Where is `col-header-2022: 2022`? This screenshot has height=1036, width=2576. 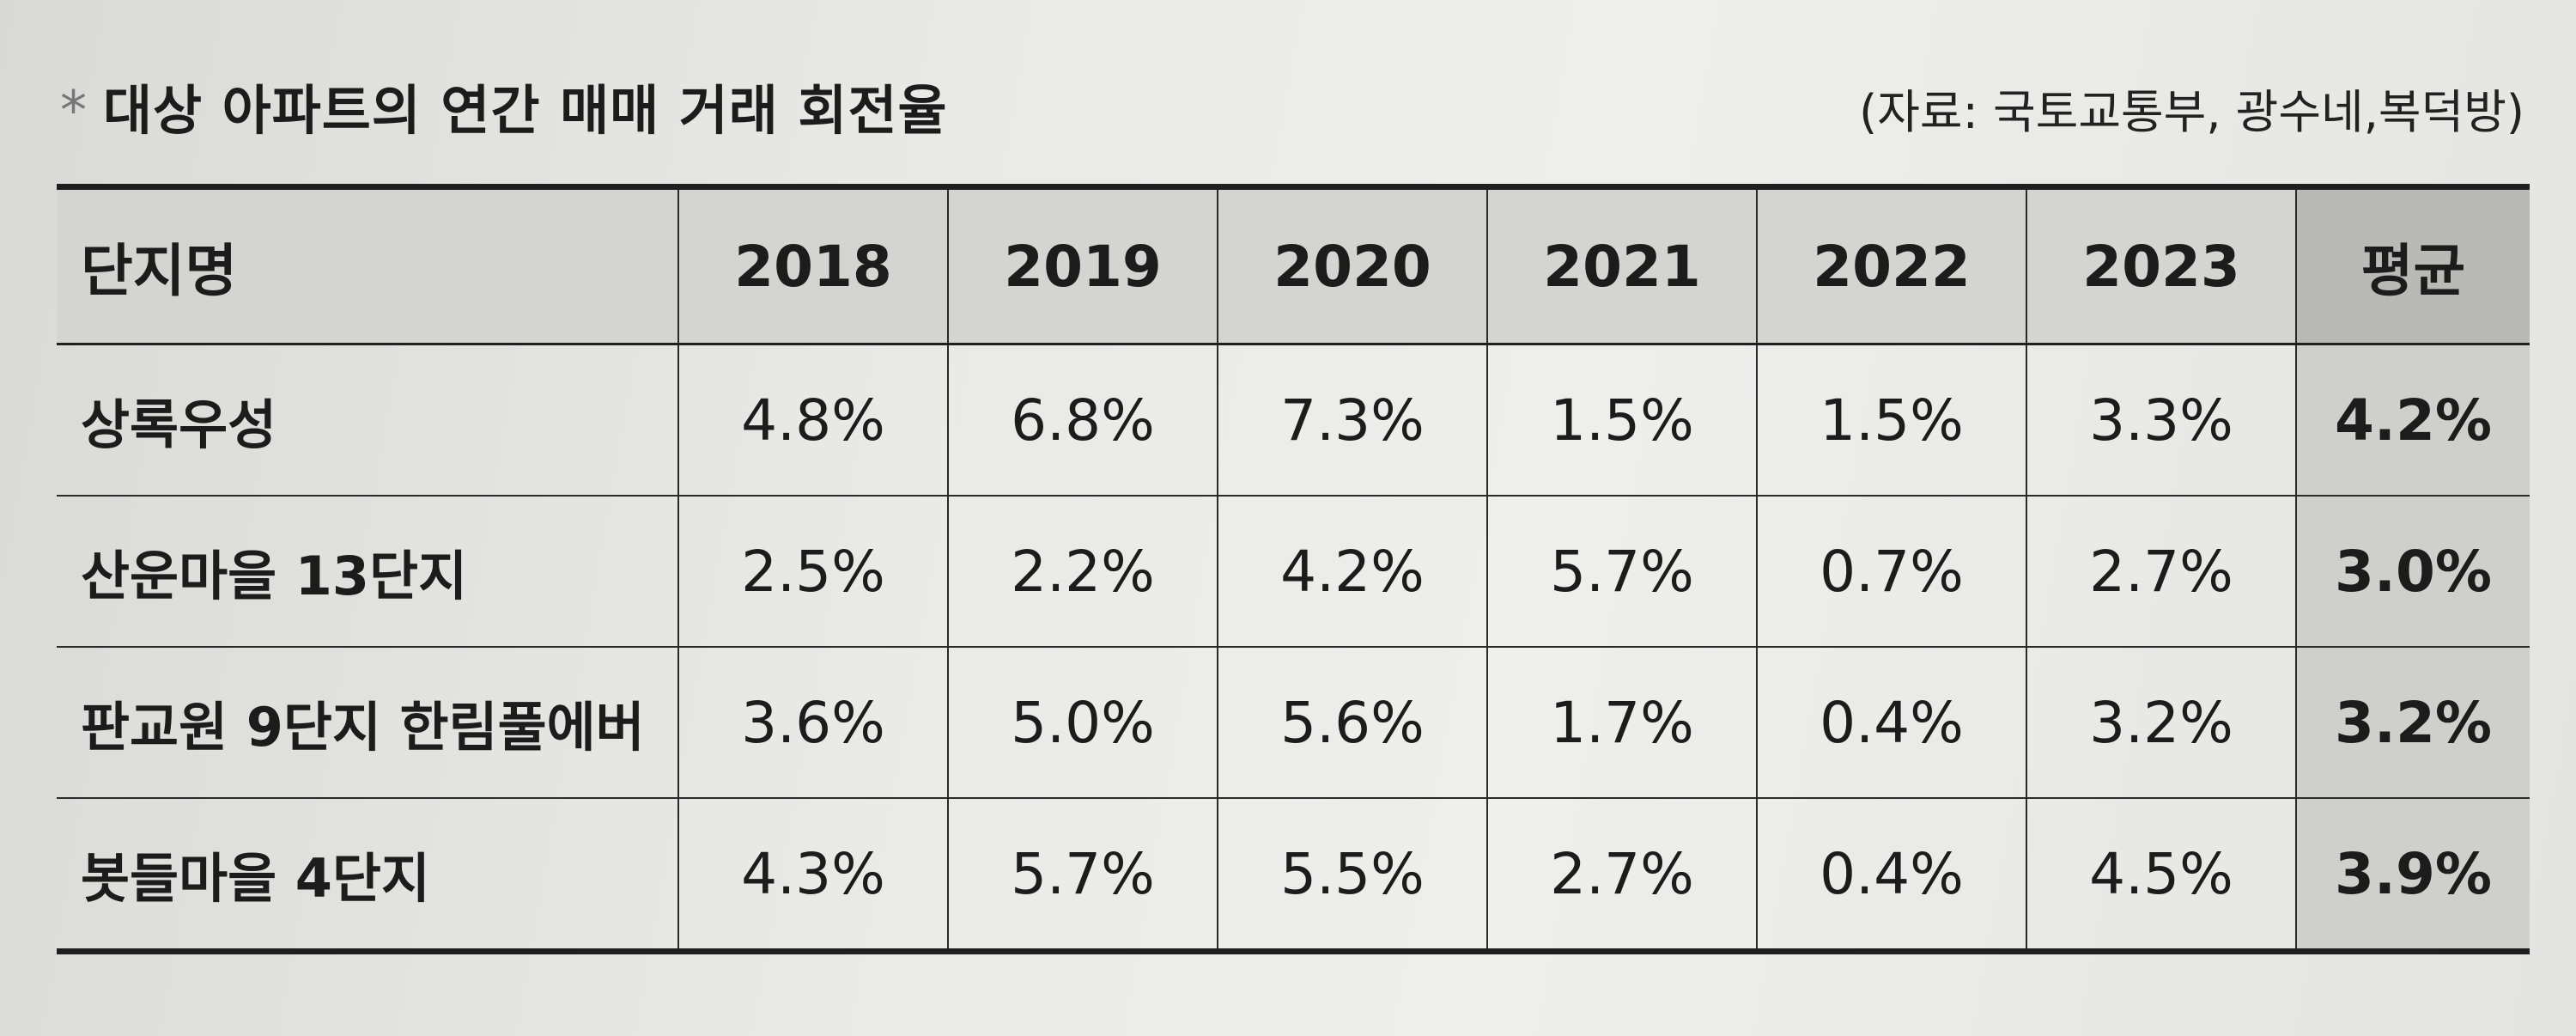
col-header-2022: 2022 is located at coordinates (1892, 265).